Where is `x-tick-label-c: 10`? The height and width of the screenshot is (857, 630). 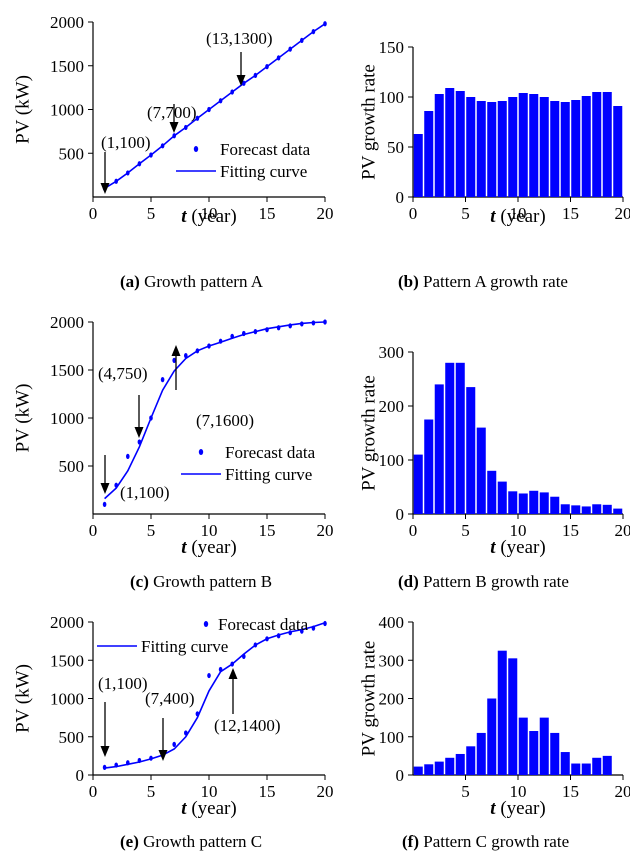
x-tick-label-c: 10 is located at coordinates (209, 530).